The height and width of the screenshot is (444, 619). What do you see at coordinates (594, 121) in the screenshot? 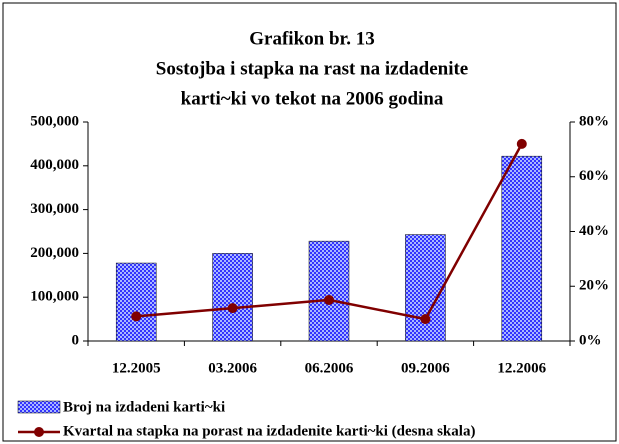
I see `y2-tick-label: 80%` at bounding box center [594, 121].